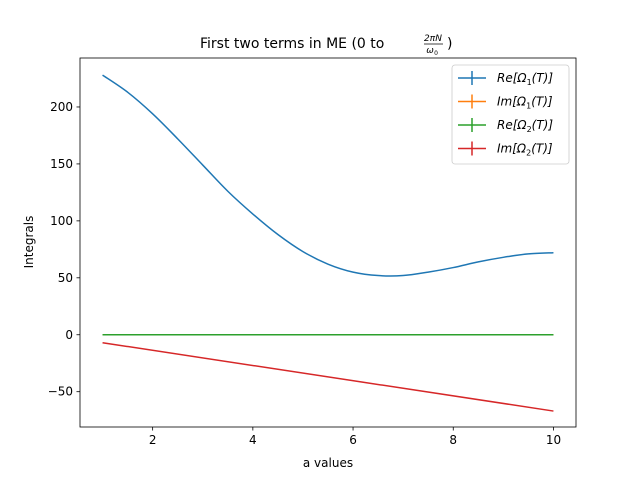 The width and height of the screenshot is (640, 484). I want to click on legend-label: Im[Ω2(T)], so click(525, 150).